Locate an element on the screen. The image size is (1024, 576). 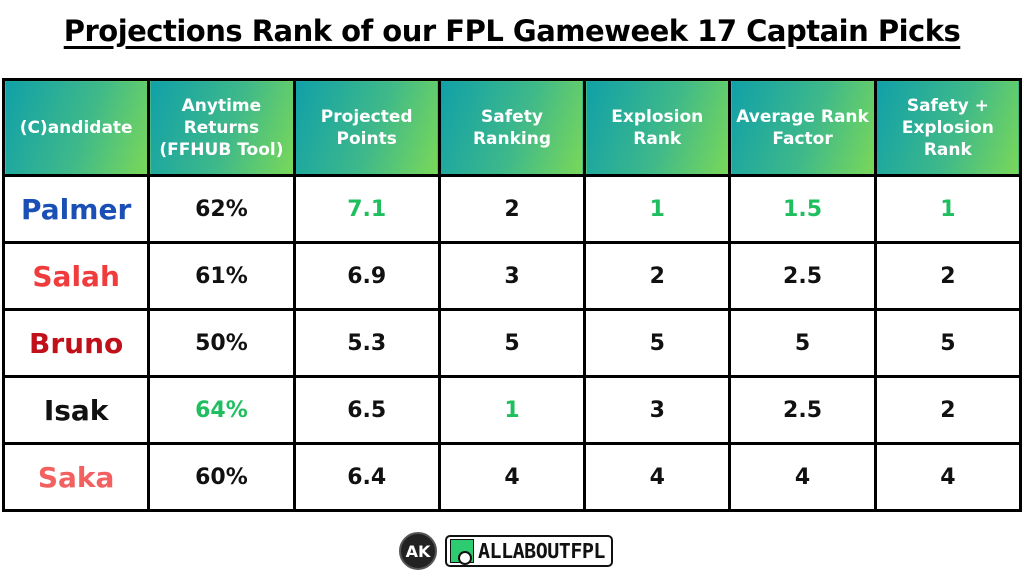
projected-points-cell: 6.5 is located at coordinates (366, 410).